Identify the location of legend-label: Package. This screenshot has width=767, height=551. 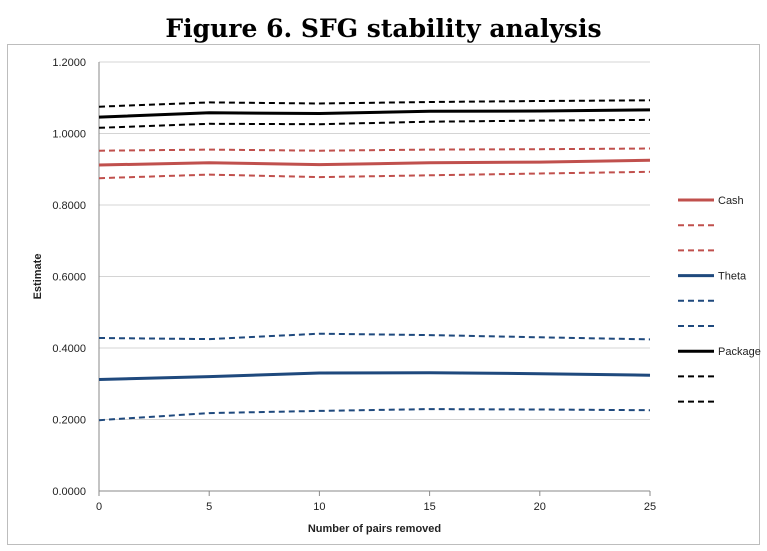
(739, 352).